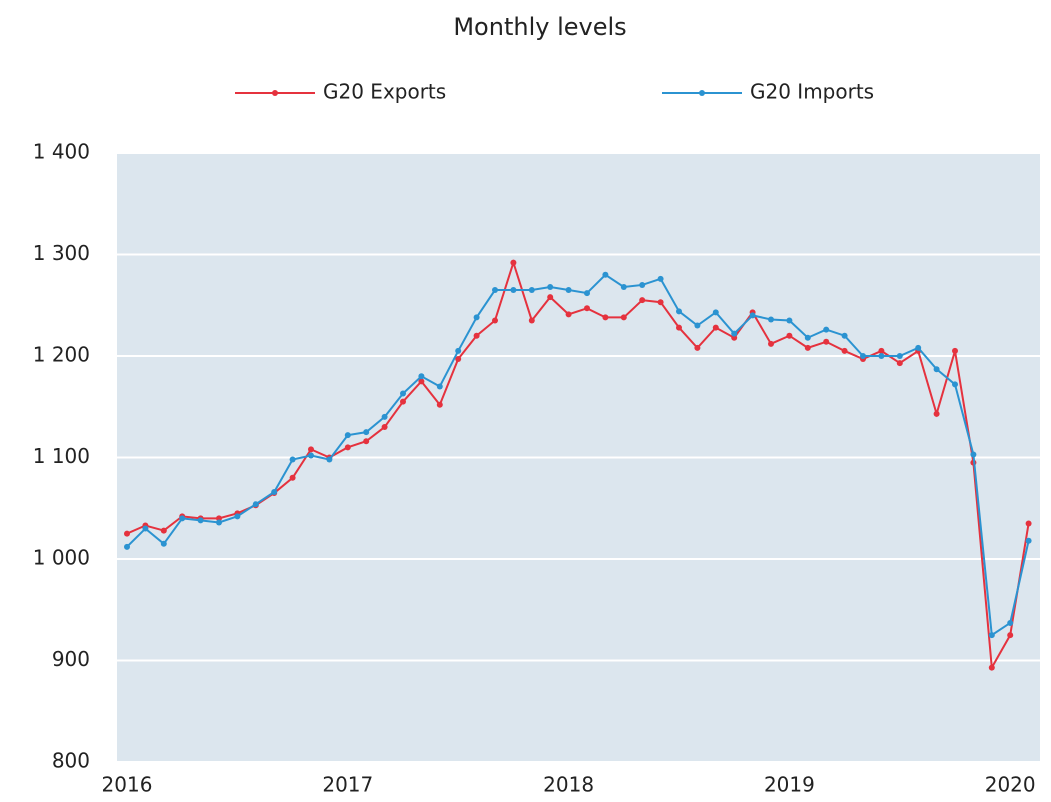  I want to click on legend-label: G20 Imports, so click(812, 92).